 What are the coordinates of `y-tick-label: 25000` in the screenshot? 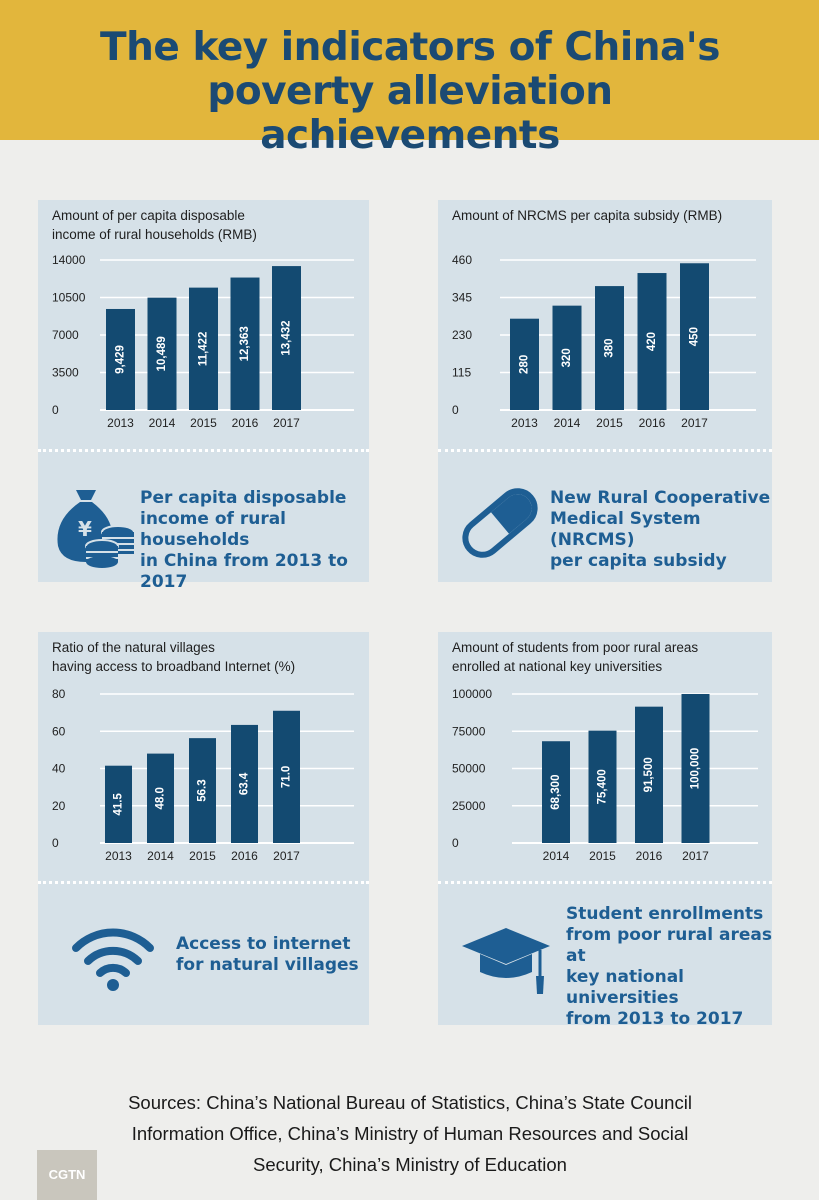 It's located at (469, 806).